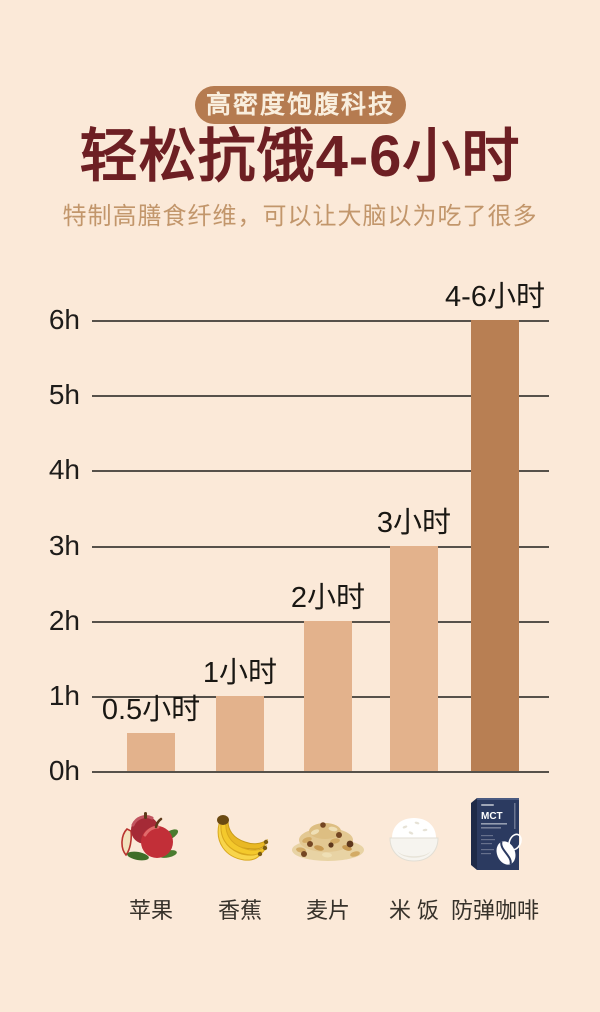 Image resolution: width=600 pixels, height=1012 pixels. Describe the element at coordinates (495, 910) in the screenshot. I see `food-label-coffee: 防弹咖啡` at that location.